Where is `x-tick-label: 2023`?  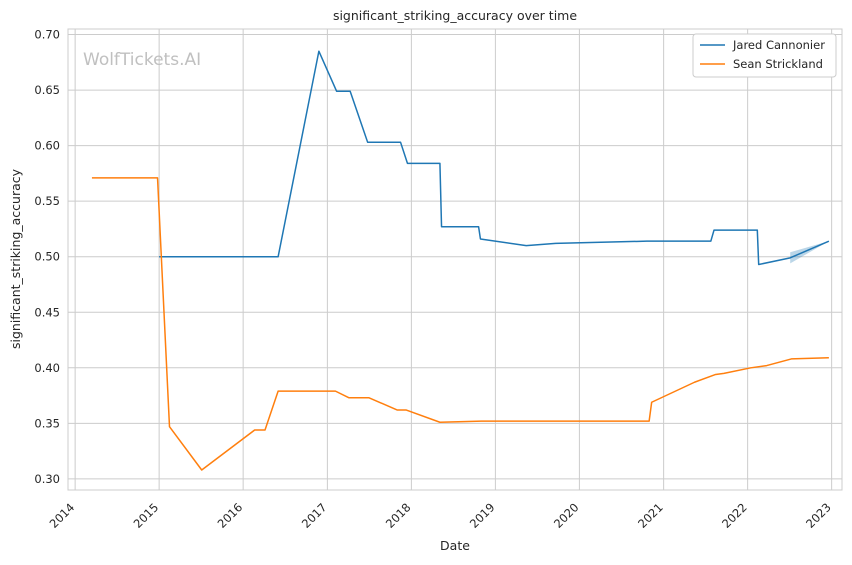 x-tick-label: 2023 is located at coordinates (818, 515).